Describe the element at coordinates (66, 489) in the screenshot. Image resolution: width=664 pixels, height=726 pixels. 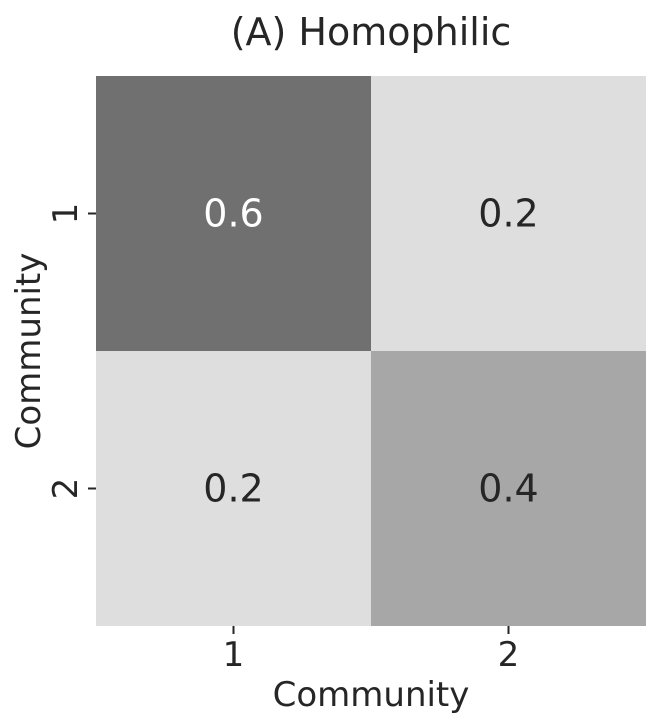
I see `y-tick-label-2: 2` at that location.